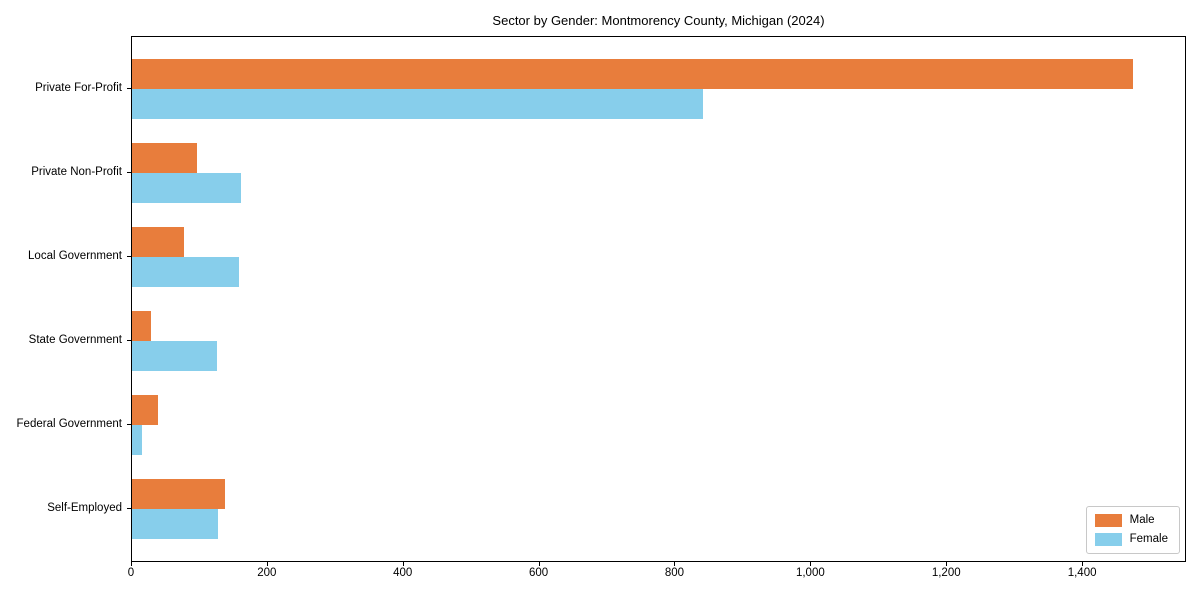 This screenshot has width=1200, height=600. What do you see at coordinates (84, 508) in the screenshot?
I see `y-axis-label: Self-Employed` at bounding box center [84, 508].